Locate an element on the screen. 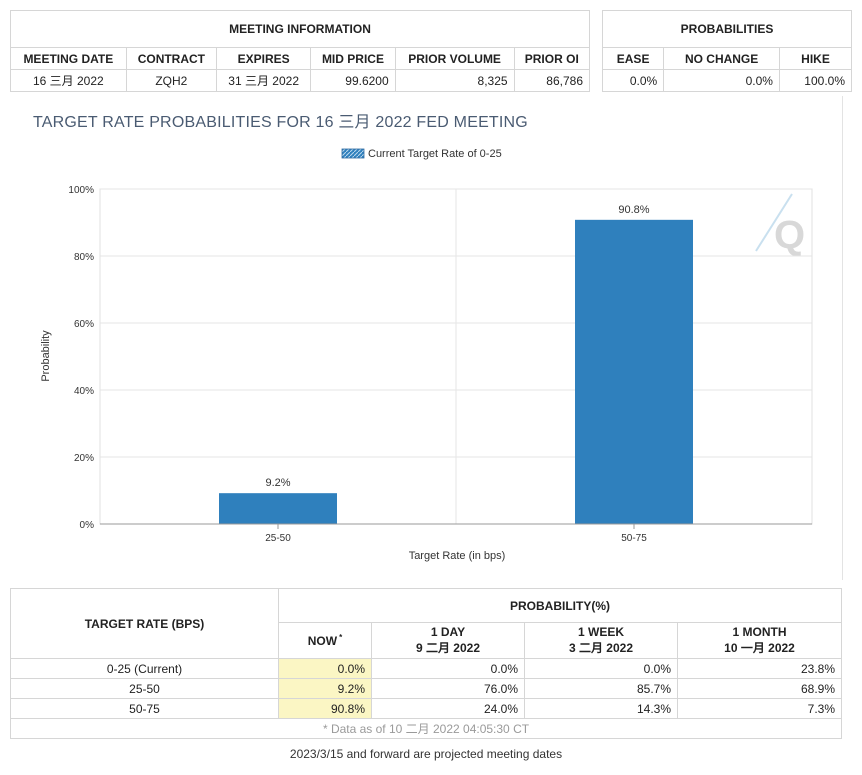 The width and height of the screenshot is (862, 775). data-as-of-note: * Data as of 10 二月 2022 04:05:30 CT is located at coordinates (426, 728).